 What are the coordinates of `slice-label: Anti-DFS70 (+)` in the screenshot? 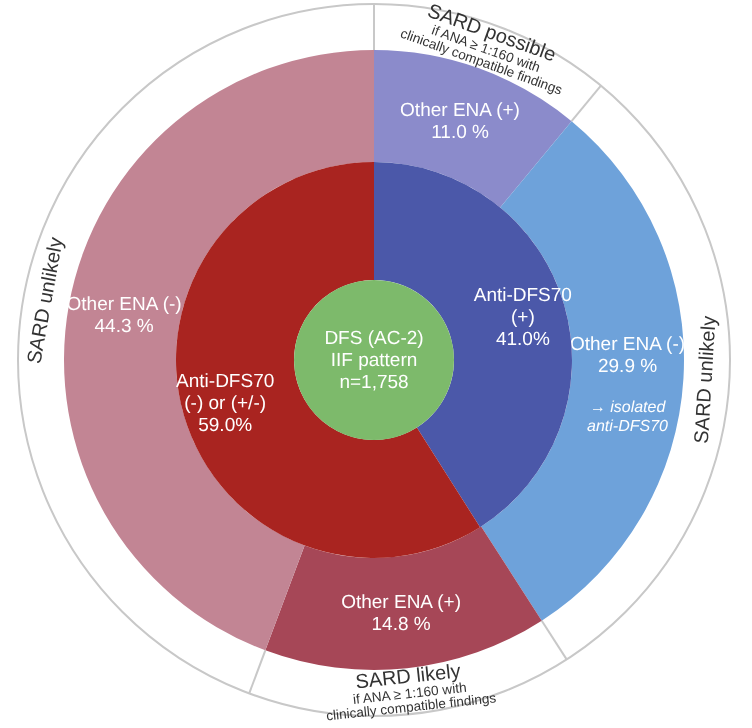 It's located at (522, 305).